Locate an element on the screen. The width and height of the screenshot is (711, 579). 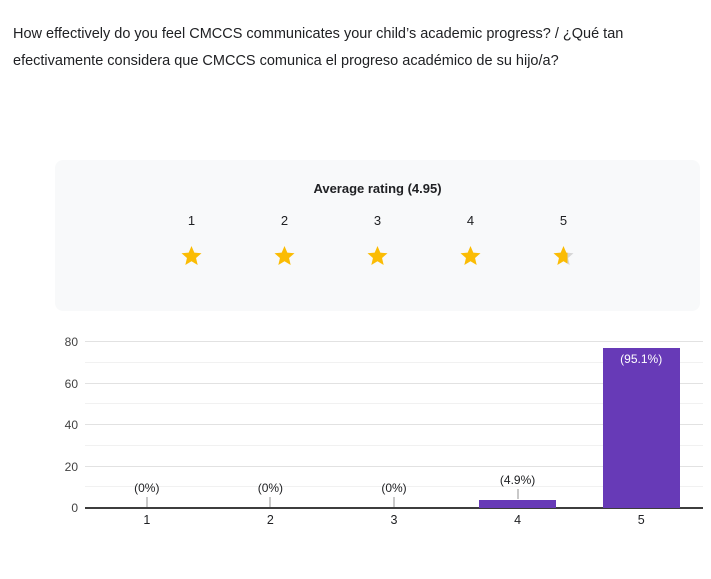
percent-label: (4.9%) is located at coordinates (517, 479).